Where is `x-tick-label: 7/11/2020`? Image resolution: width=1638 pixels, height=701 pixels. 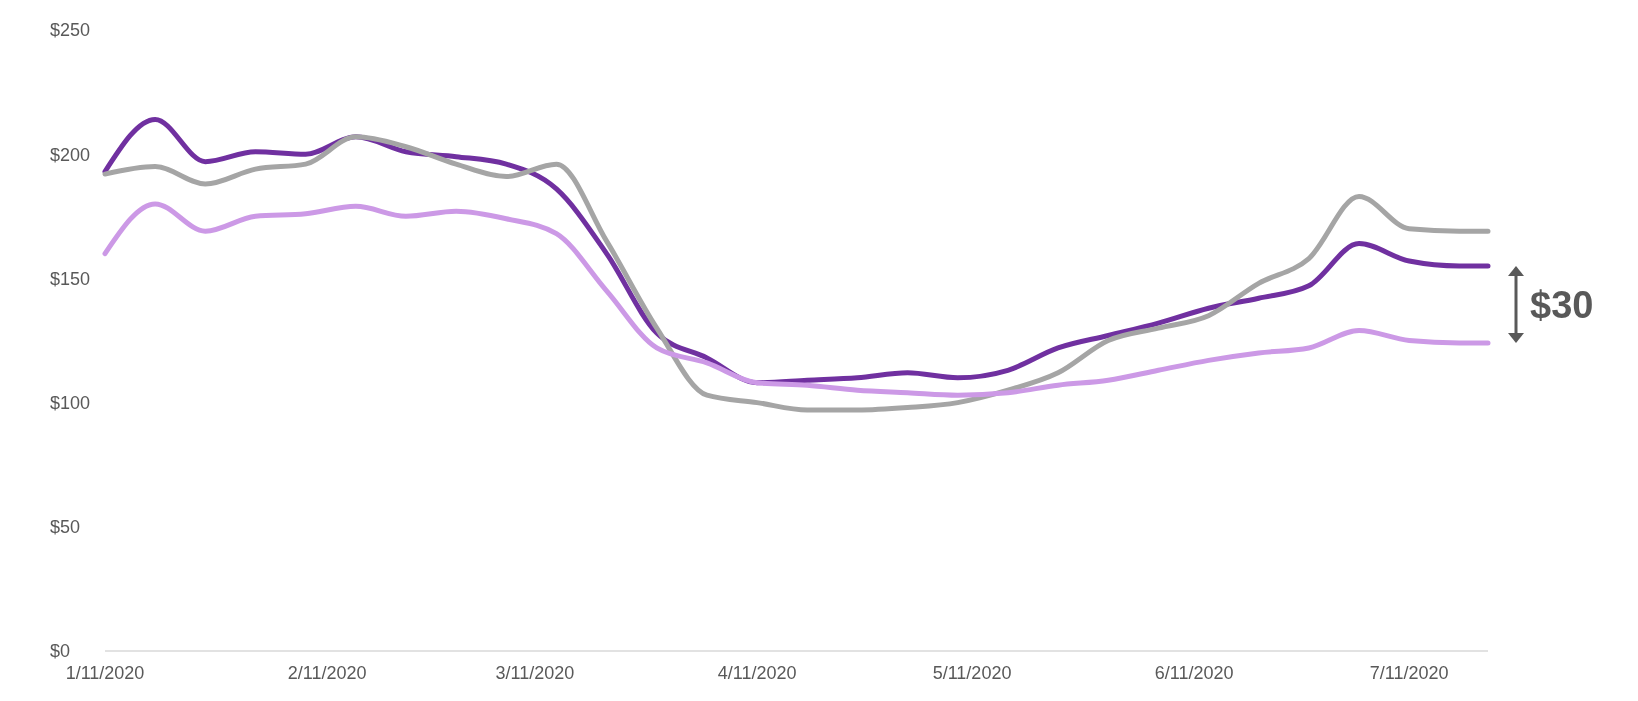 x-tick-label: 7/11/2020 is located at coordinates (1409, 673).